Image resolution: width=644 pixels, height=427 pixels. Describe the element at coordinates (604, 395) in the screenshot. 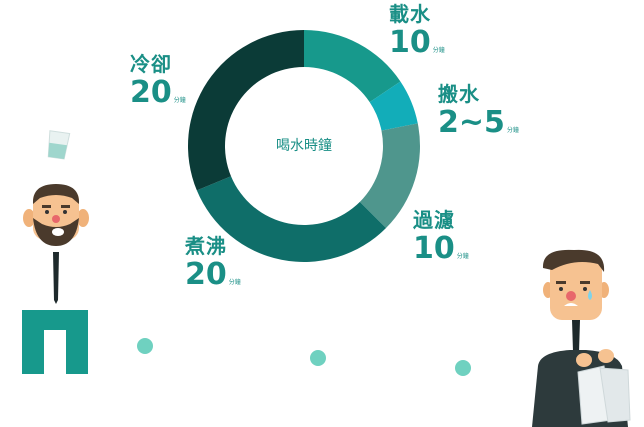

I see `water-bags-icon` at that location.